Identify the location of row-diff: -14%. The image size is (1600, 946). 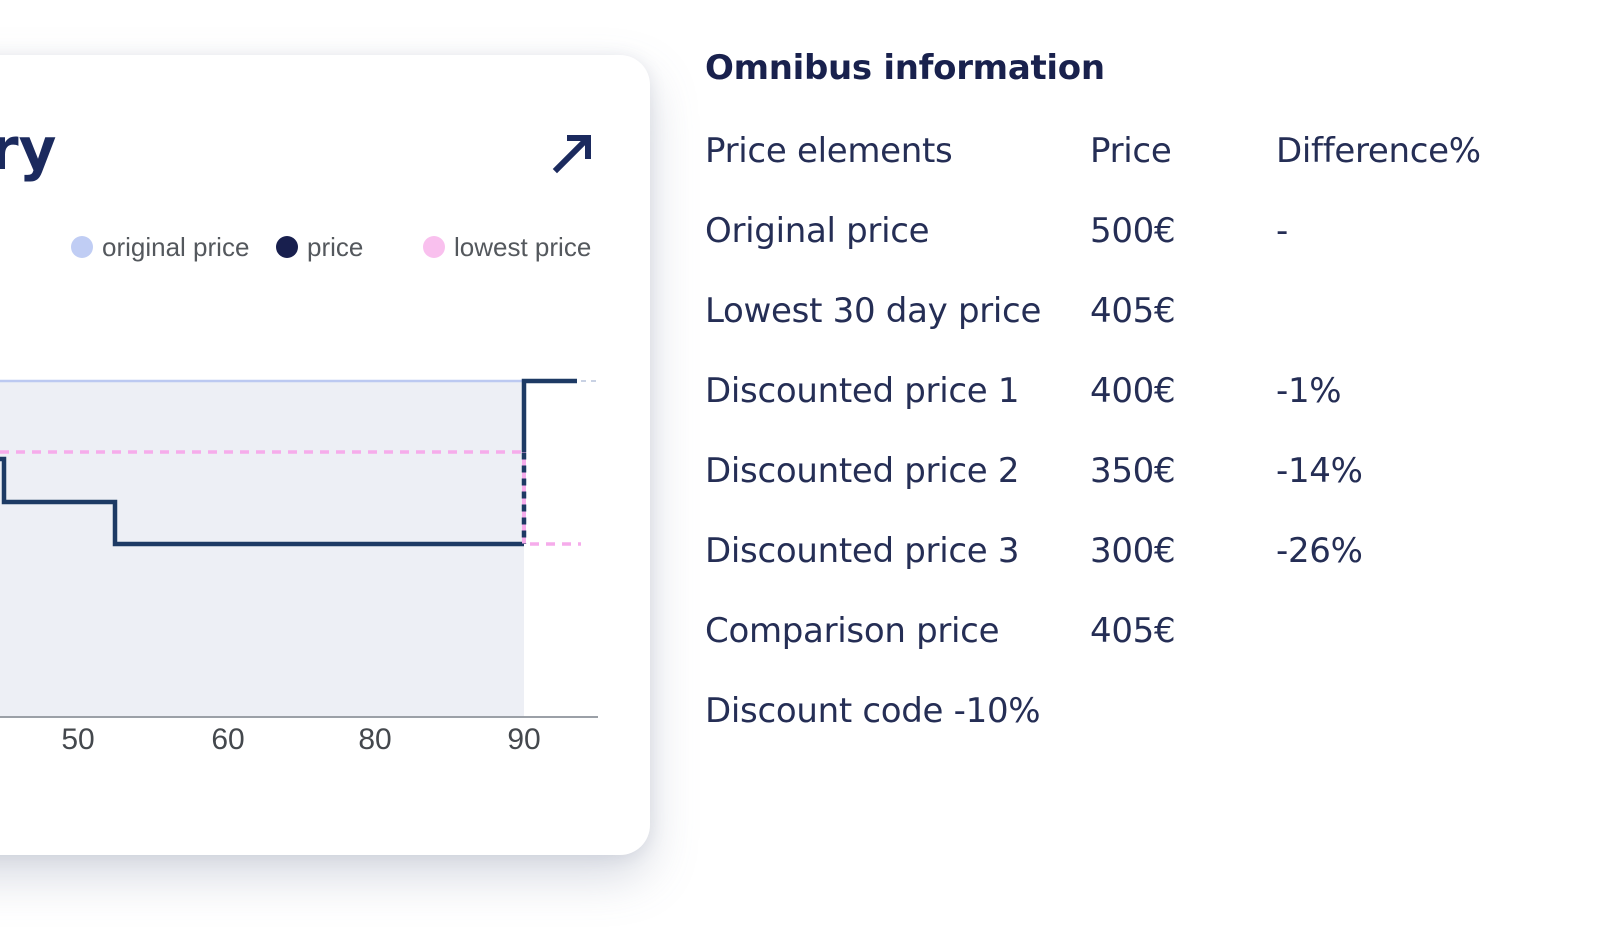
(1319, 471).